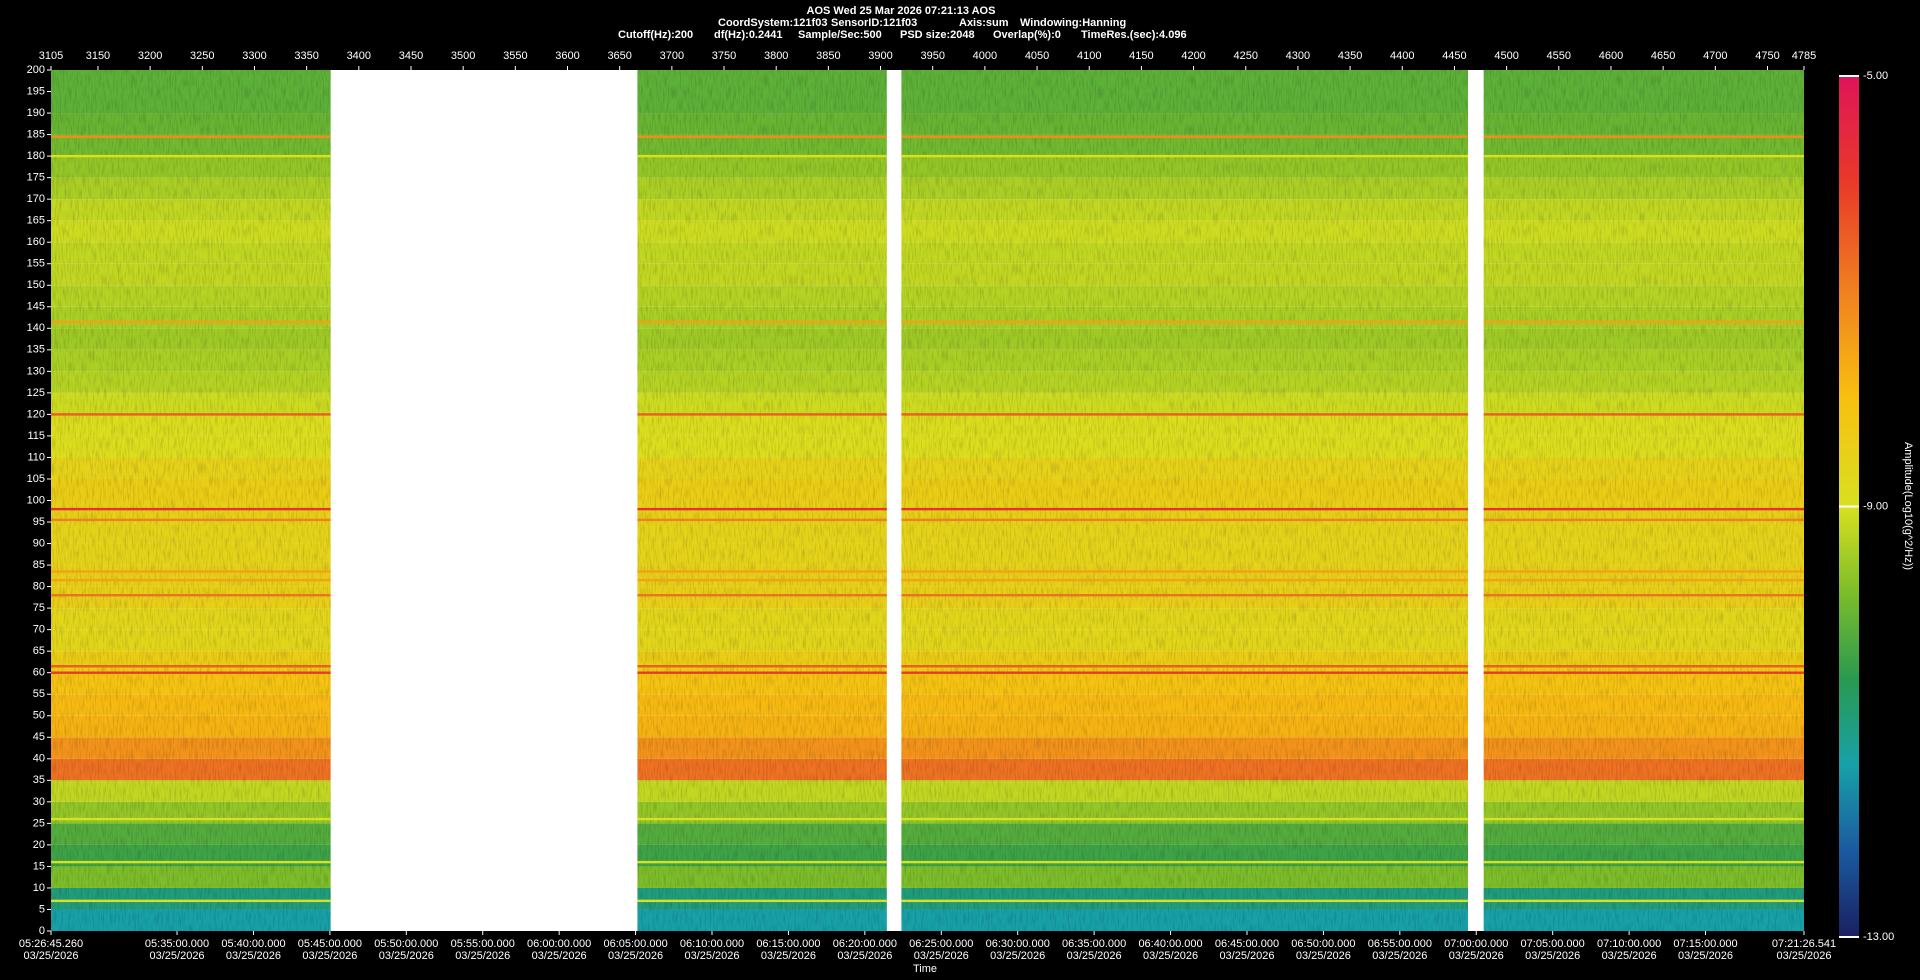 Image resolution: width=1920 pixels, height=980 pixels. What do you see at coordinates (39, 802) in the screenshot?
I see `y-tick-label: 30` at bounding box center [39, 802].